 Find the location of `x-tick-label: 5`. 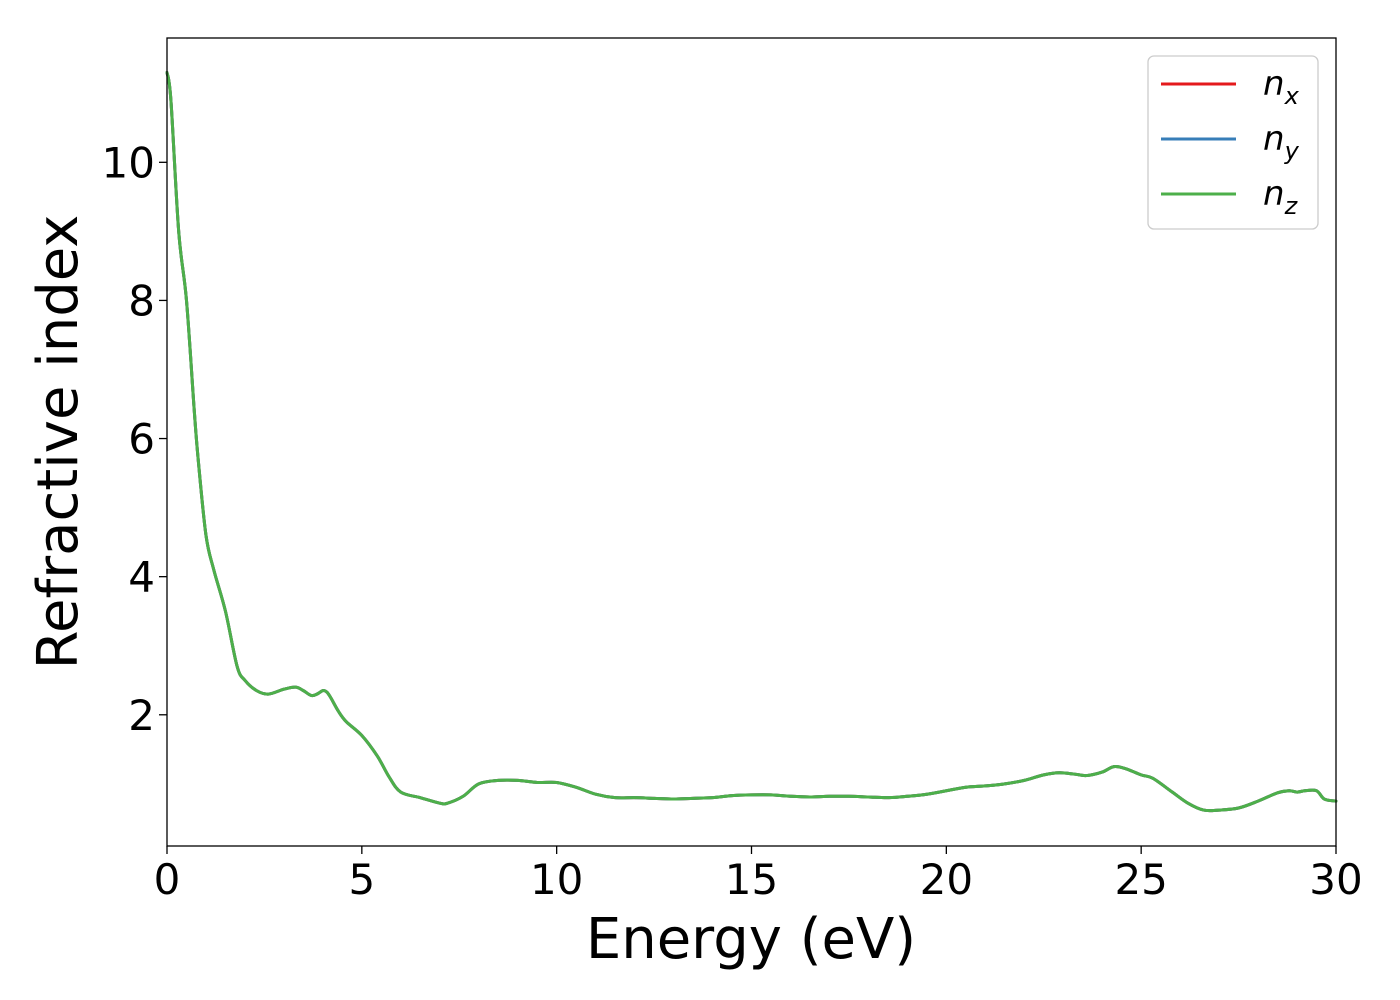

x-tick-label: 5 is located at coordinates (361, 879).